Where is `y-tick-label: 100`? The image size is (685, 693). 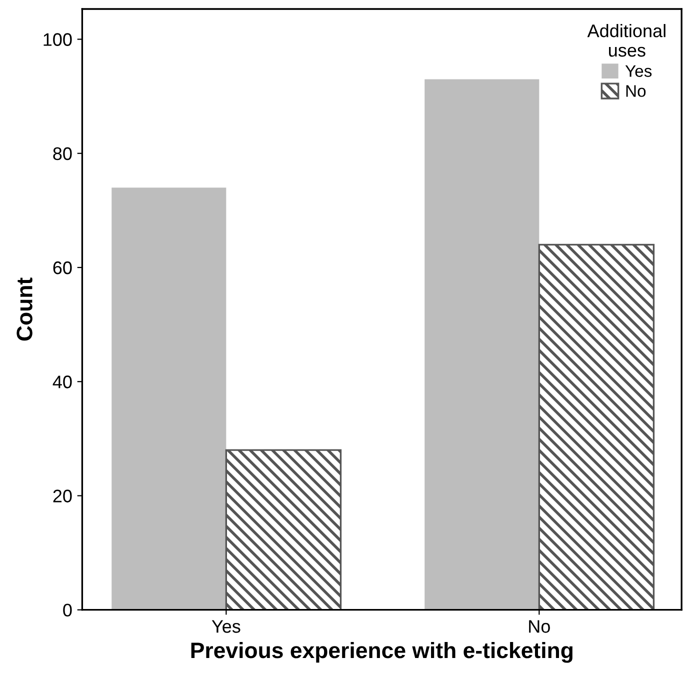 y-tick-label: 100 is located at coordinates (58, 39).